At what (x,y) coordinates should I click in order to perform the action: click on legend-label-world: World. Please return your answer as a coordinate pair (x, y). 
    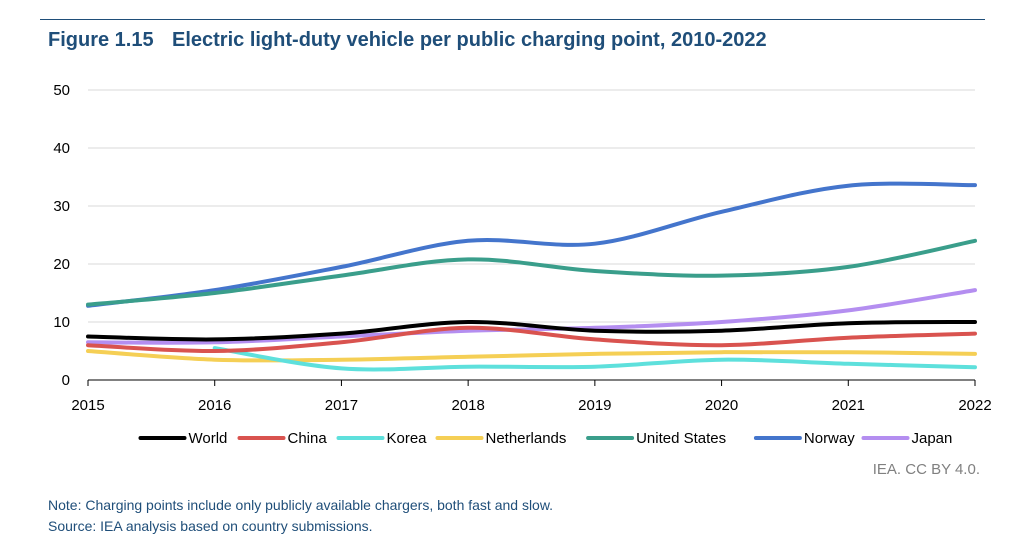
    Looking at the image, I should click on (208, 438).